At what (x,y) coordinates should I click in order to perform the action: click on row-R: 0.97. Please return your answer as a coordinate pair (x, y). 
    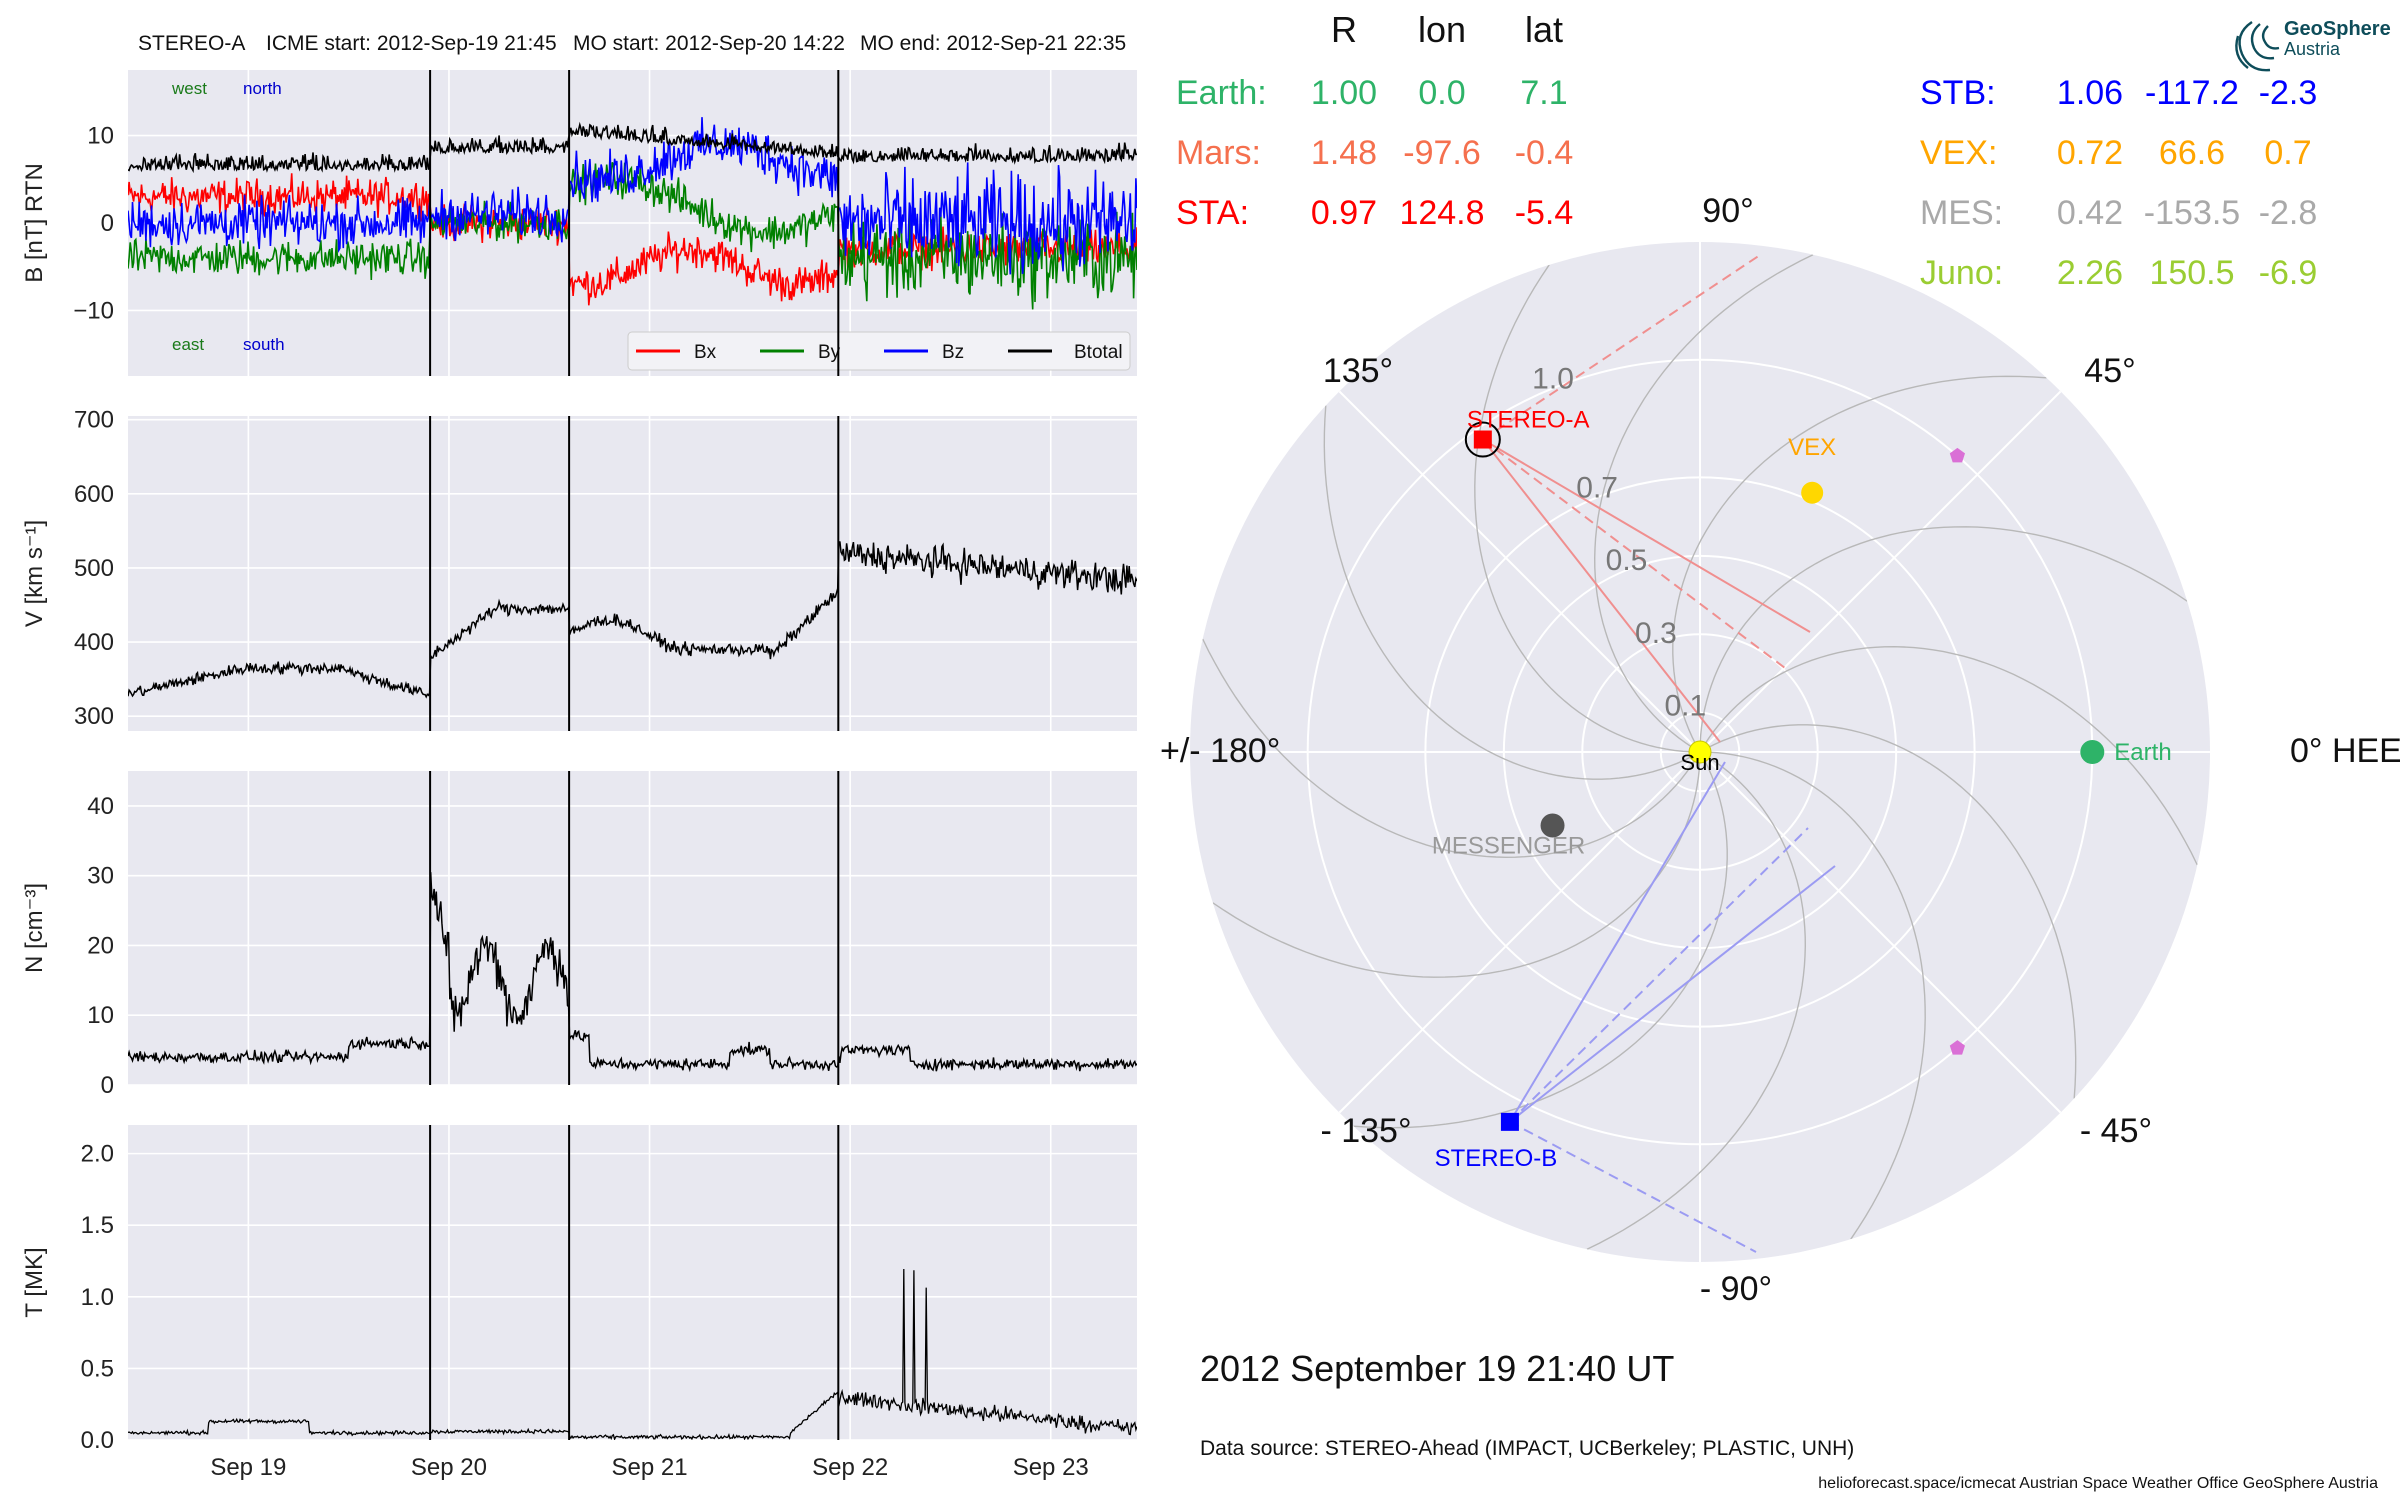
    Looking at the image, I should click on (1344, 213).